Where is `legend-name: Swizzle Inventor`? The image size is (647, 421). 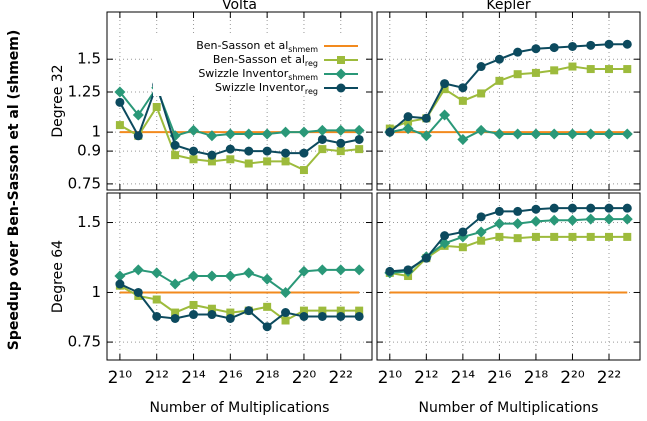 legend-name: Swizzle Inventor is located at coordinates (260, 87).